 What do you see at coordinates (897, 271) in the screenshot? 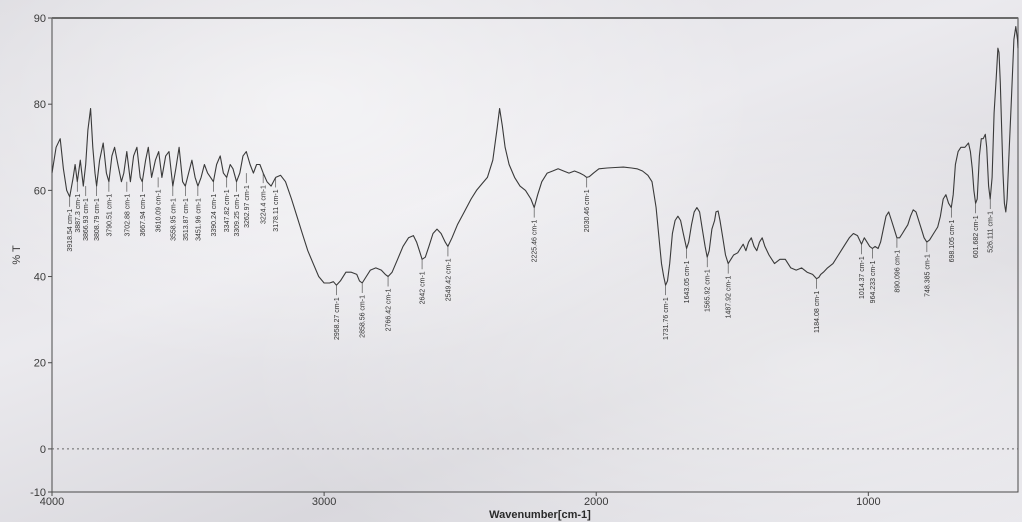
I see `peak-label: 890.096 cm-1` at bounding box center [897, 271].